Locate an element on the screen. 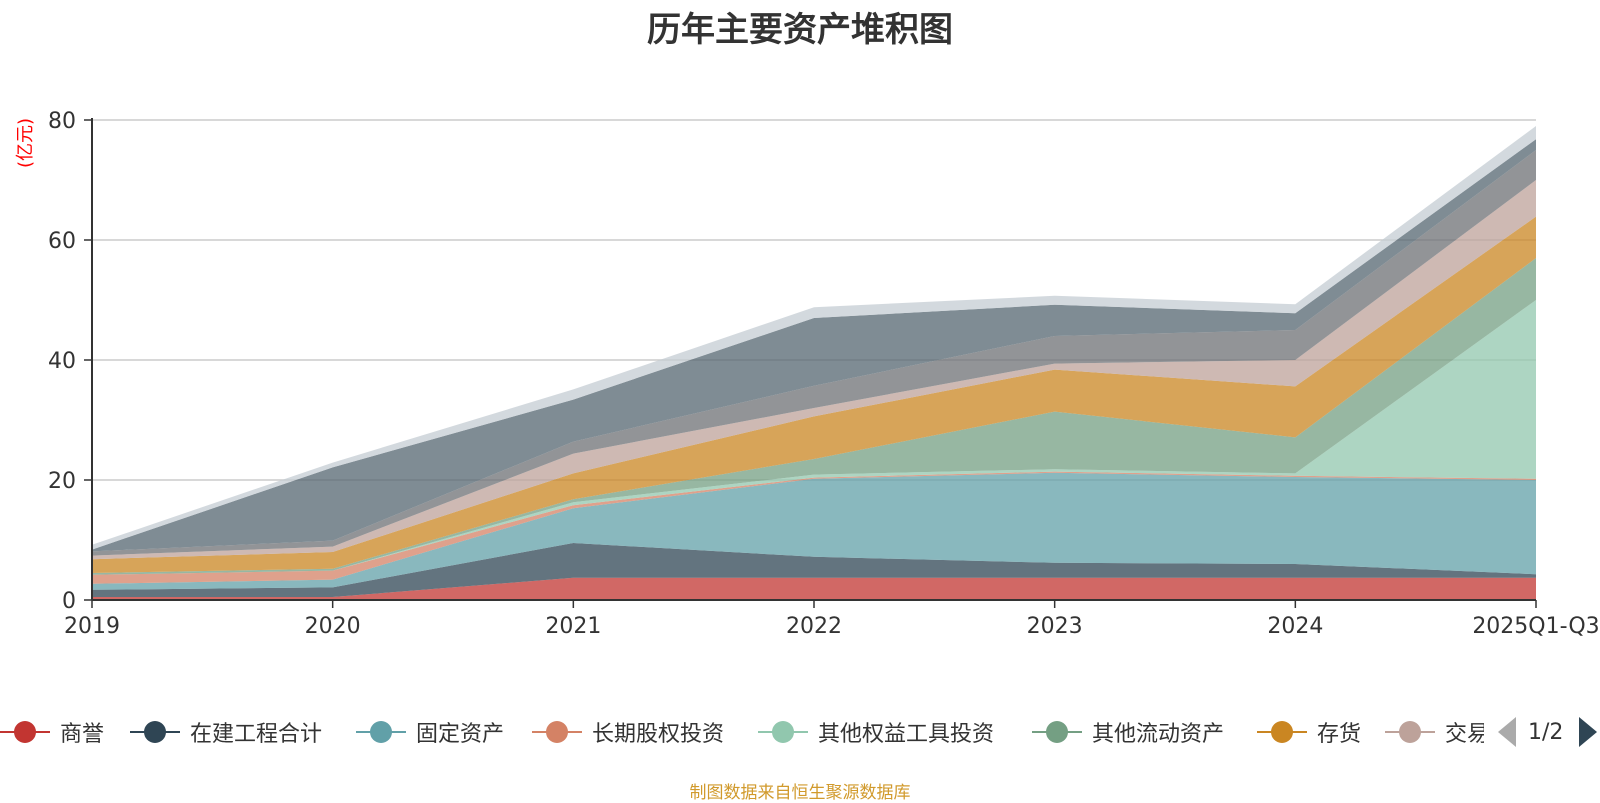  legend-item: 长期股权投资 is located at coordinates (628, 732).